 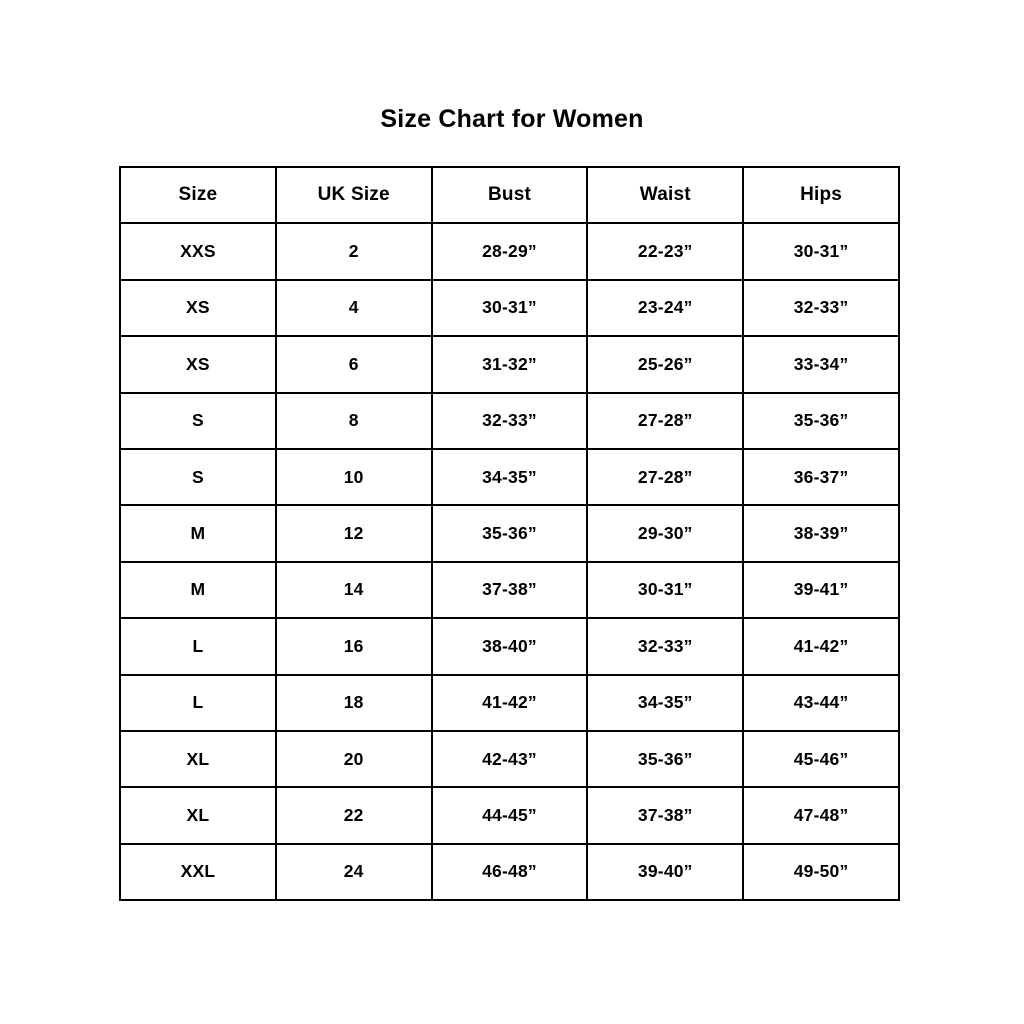 I want to click on table-row: XS 6 31-32” 25-26” 33-34”, so click(x=509, y=364).